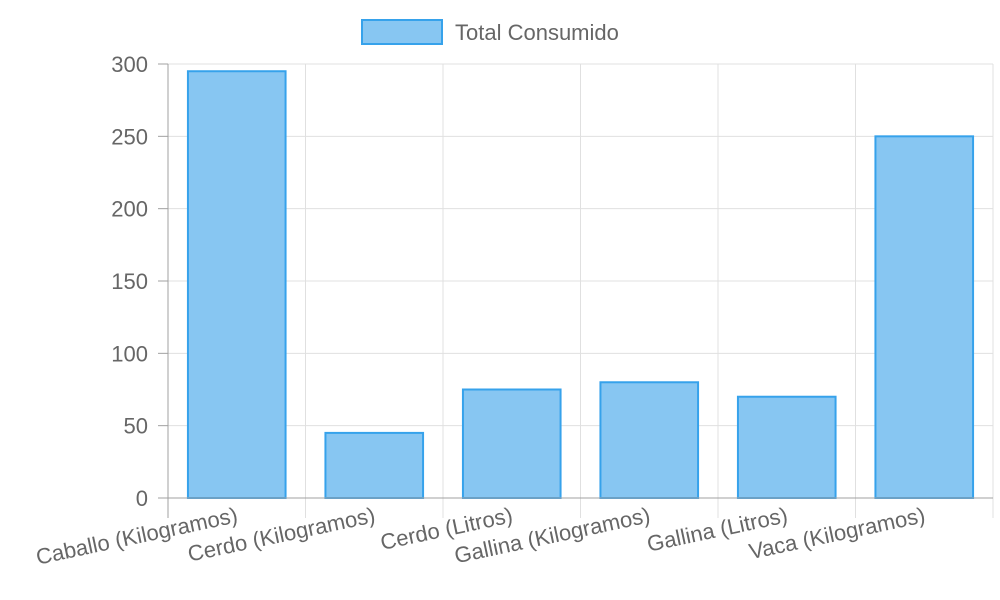  I want to click on legend-label: Total Consumido, so click(537, 32).